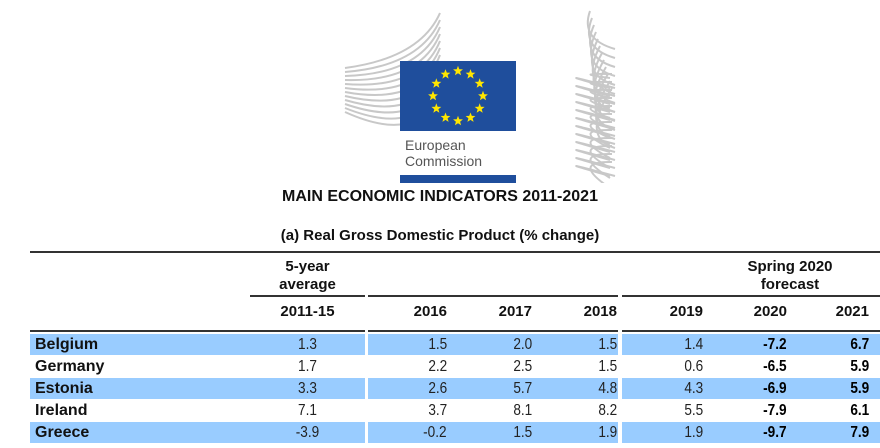 The image size is (880, 448). What do you see at coordinates (522, 388) in the screenshot?
I see `value-cell: 5.7` at bounding box center [522, 388].